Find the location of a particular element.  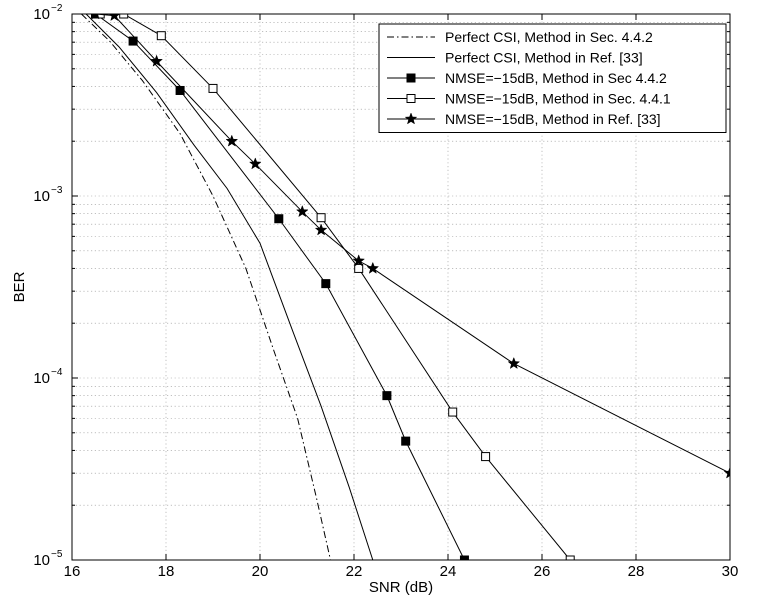

legend-entry: NMSE=−15dB, Method in Sec 4.4.2 is located at coordinates (527, 78).